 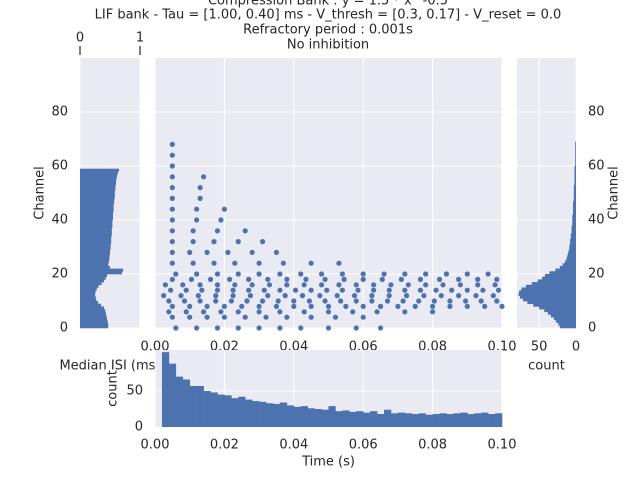 What do you see at coordinates (40, 192) in the screenshot?
I see `y-axis-label: Channel` at bounding box center [40, 192].